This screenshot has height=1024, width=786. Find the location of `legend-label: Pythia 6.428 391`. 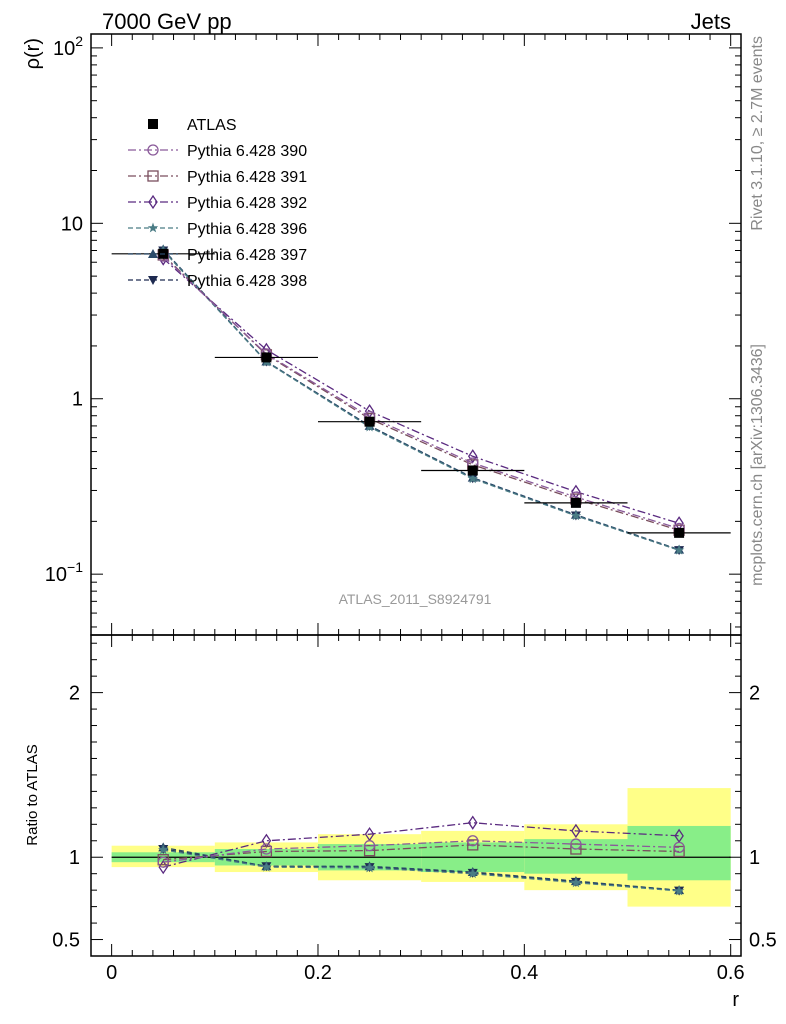

legend-label: Pythia 6.428 391 is located at coordinates (247, 177).